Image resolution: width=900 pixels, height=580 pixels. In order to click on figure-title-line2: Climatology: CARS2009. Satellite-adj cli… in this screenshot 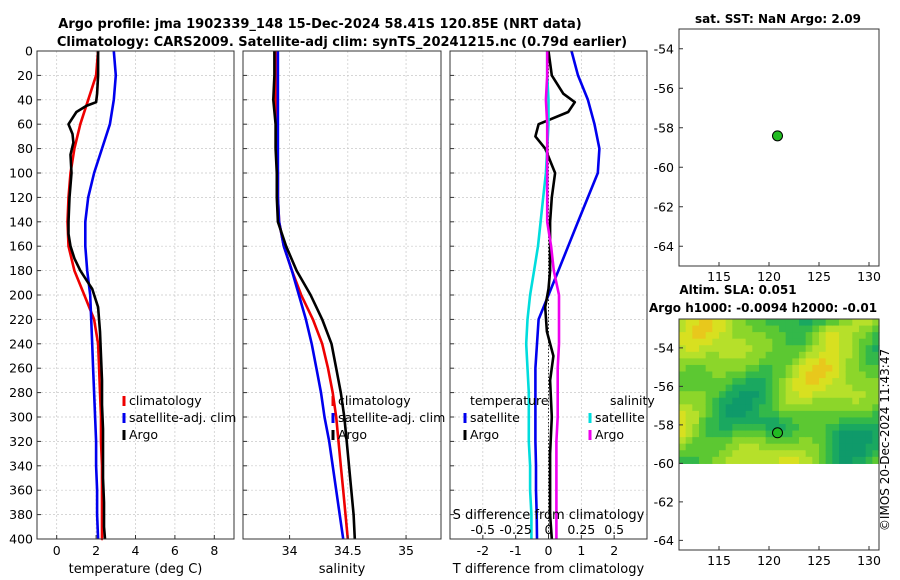, I will do `click(342, 42)`.